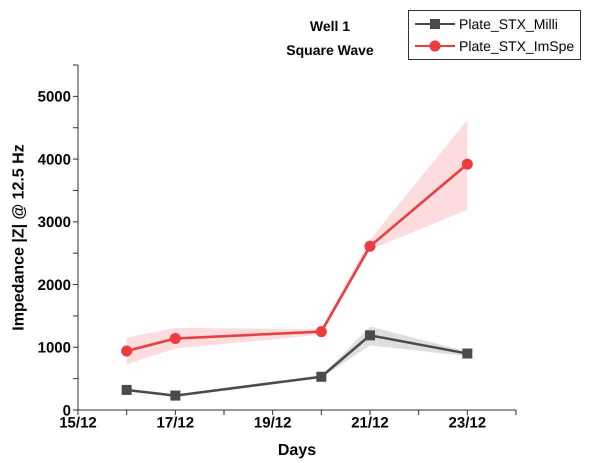 This screenshot has width=601, height=463. I want to click on legend-label: Plate_STX_ImSpe, so click(516, 46).